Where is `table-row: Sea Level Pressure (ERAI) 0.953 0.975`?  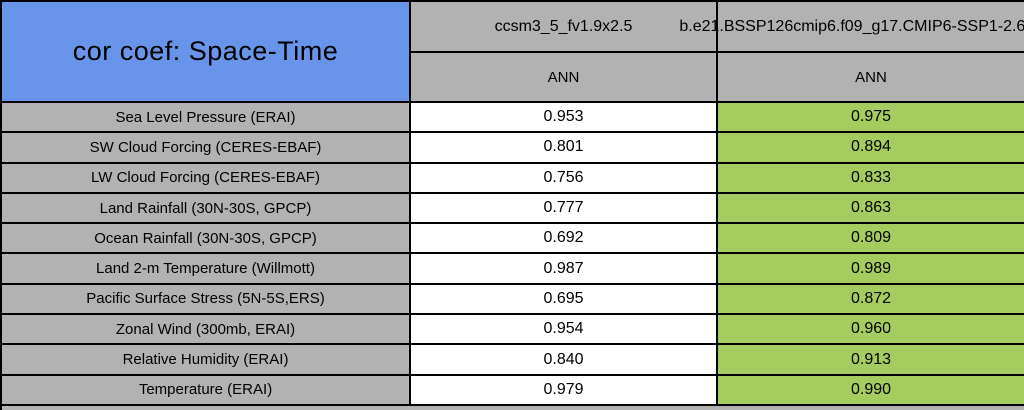
table-row: Sea Level Pressure (ERAI) 0.953 0.975 is located at coordinates (512, 117).